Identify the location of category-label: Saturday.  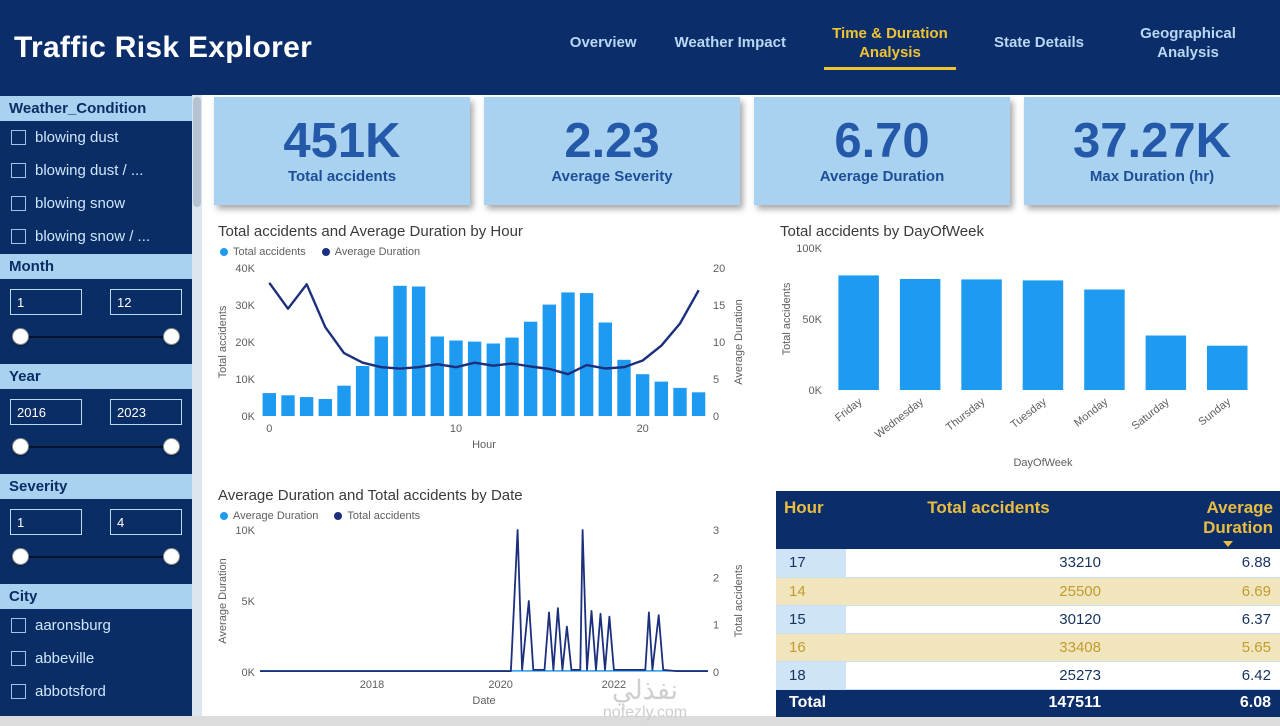
(1151, 414).